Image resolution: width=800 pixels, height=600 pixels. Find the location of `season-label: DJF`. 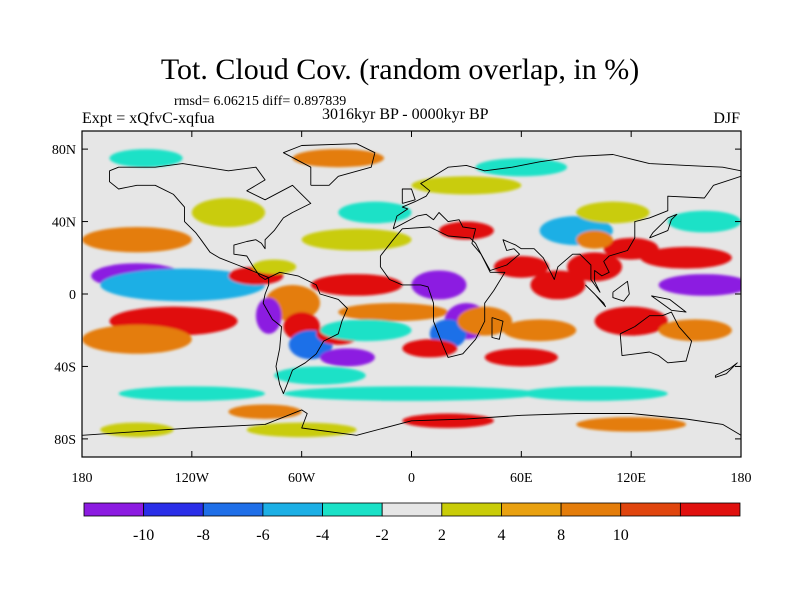

season-label: DJF is located at coordinates (726, 118).